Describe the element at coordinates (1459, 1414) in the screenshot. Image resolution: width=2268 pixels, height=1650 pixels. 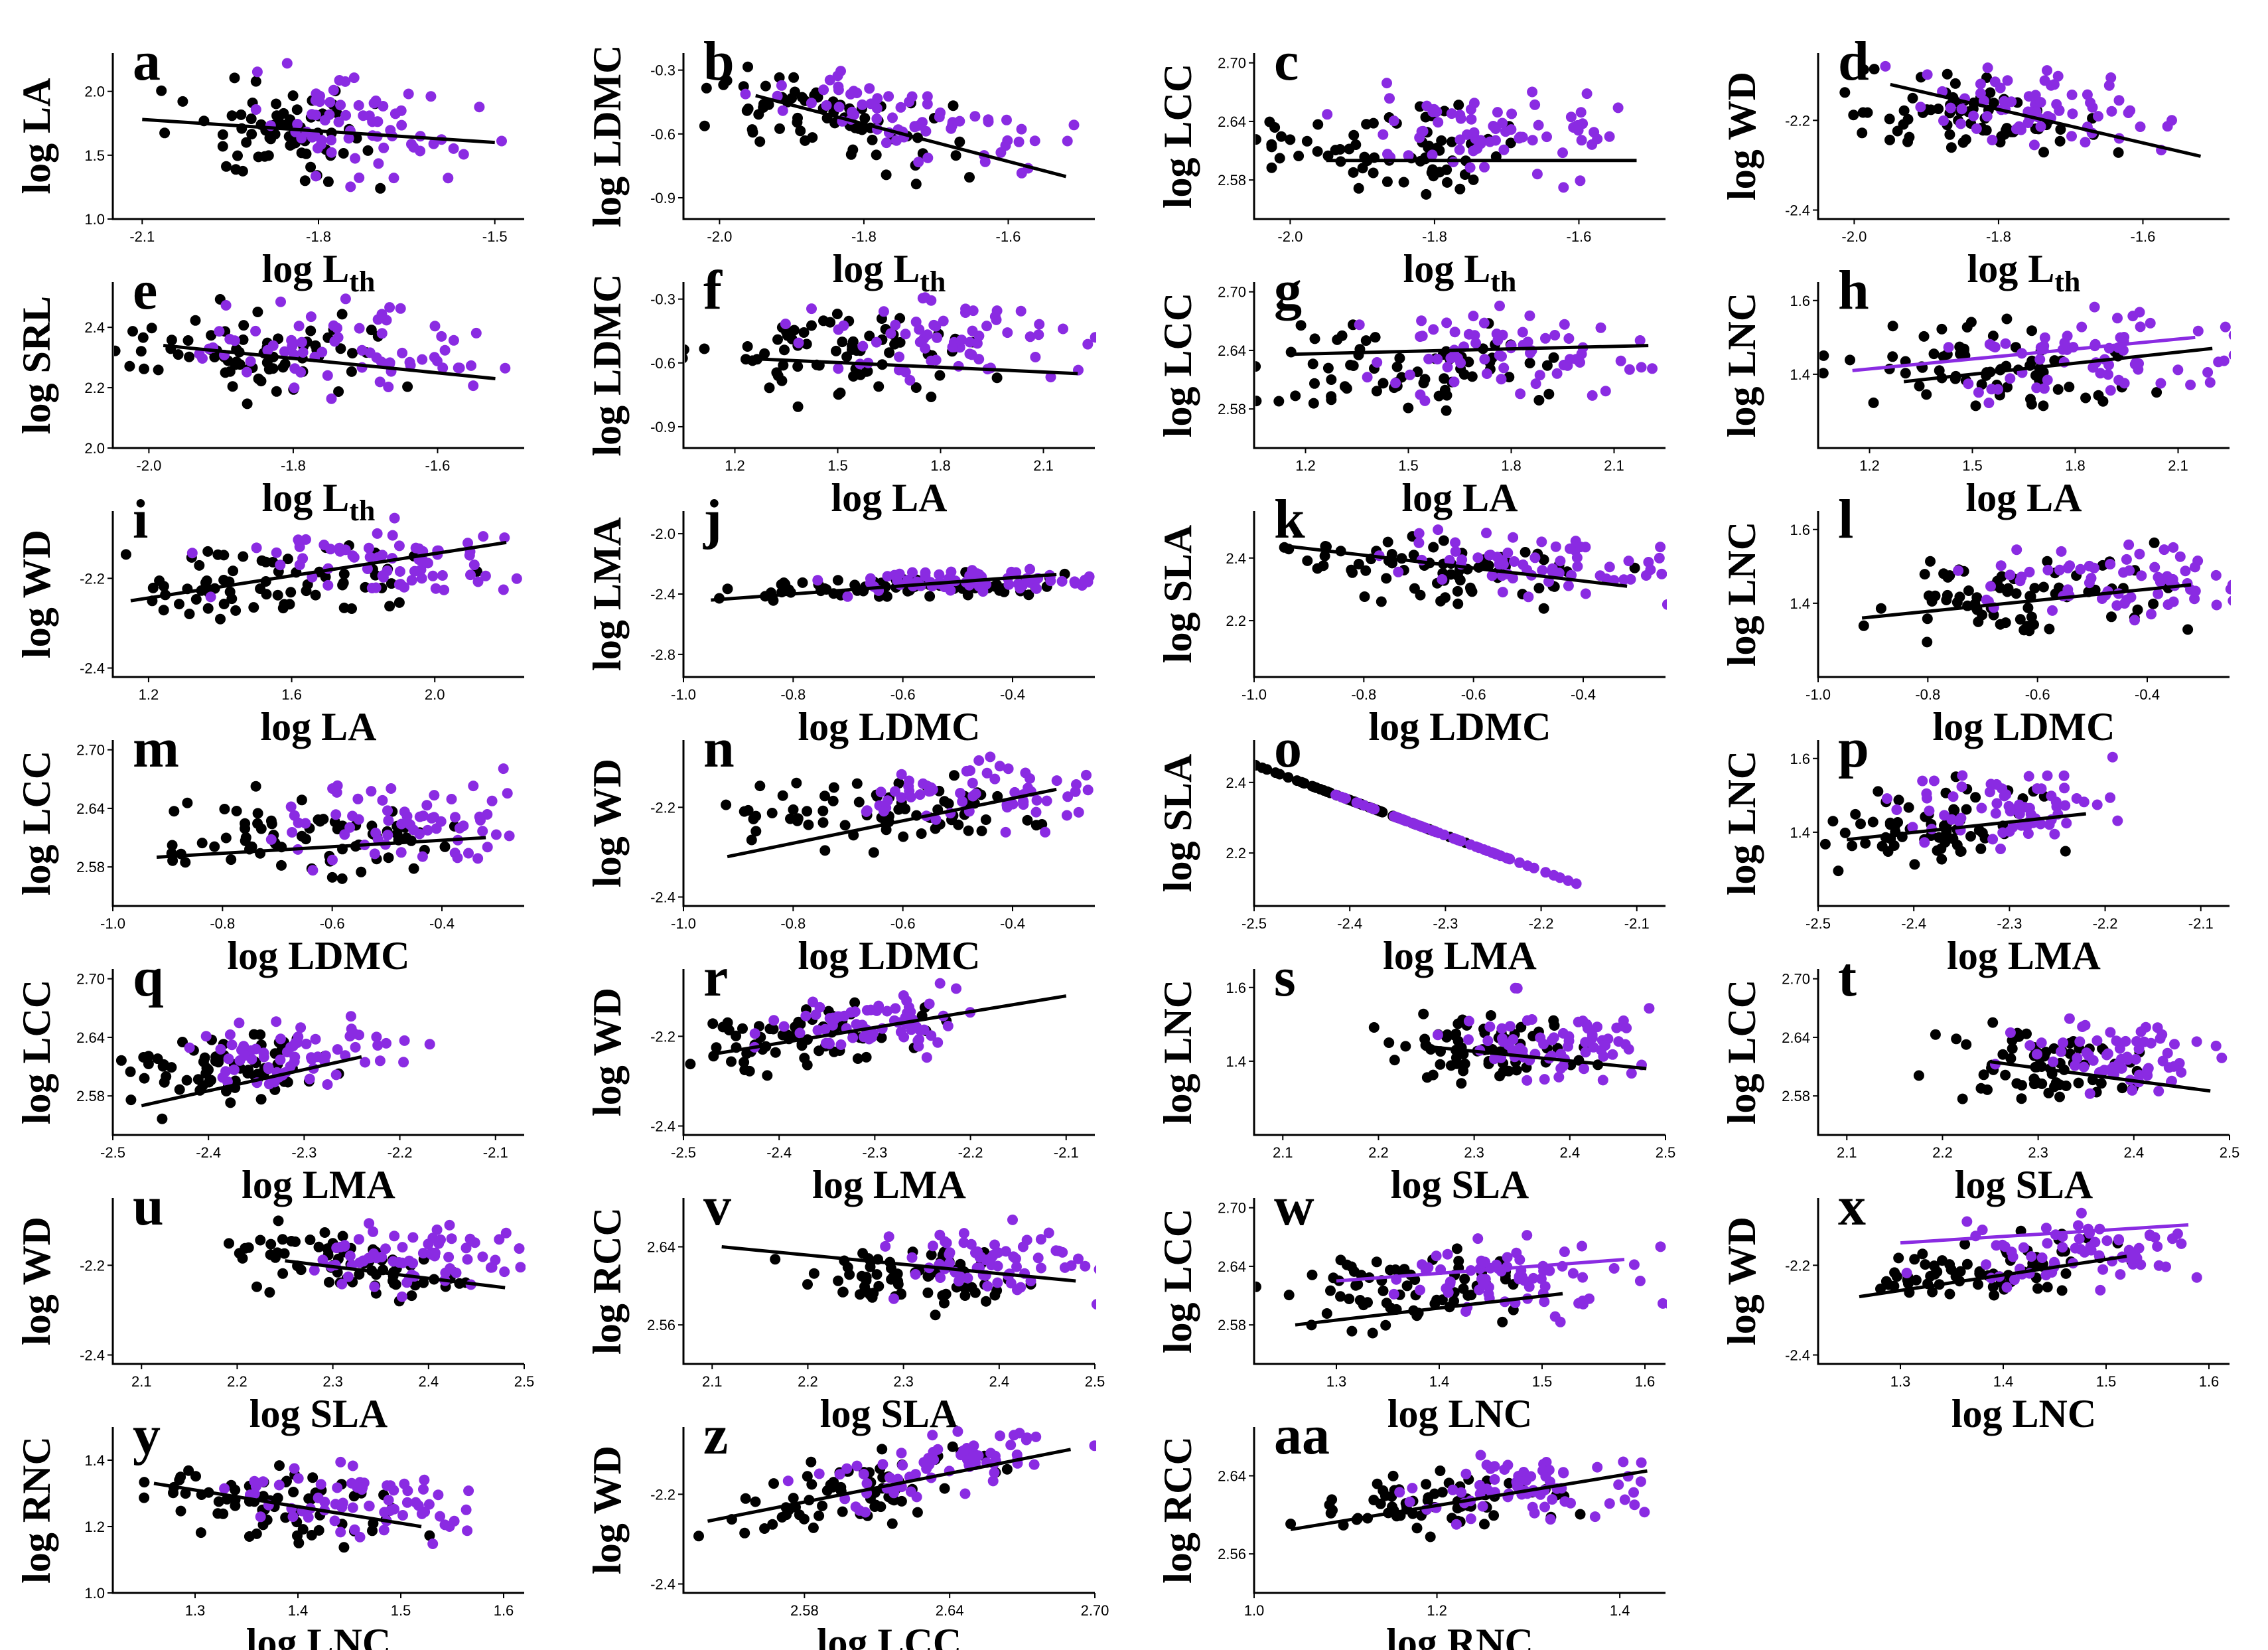
I see `x-axis-label: log LNC` at that location.